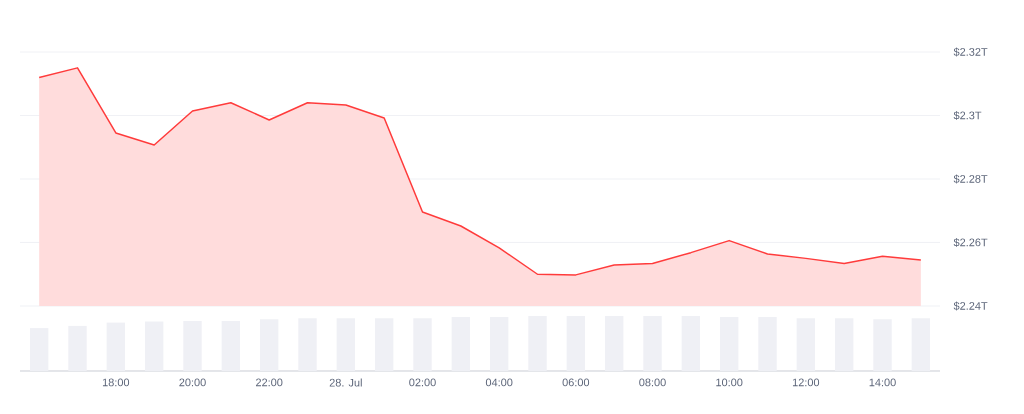 This screenshot has width=1024, height=414. Describe the element at coordinates (729, 382) in the screenshot. I see `x-tick-label: 10:00` at that location.